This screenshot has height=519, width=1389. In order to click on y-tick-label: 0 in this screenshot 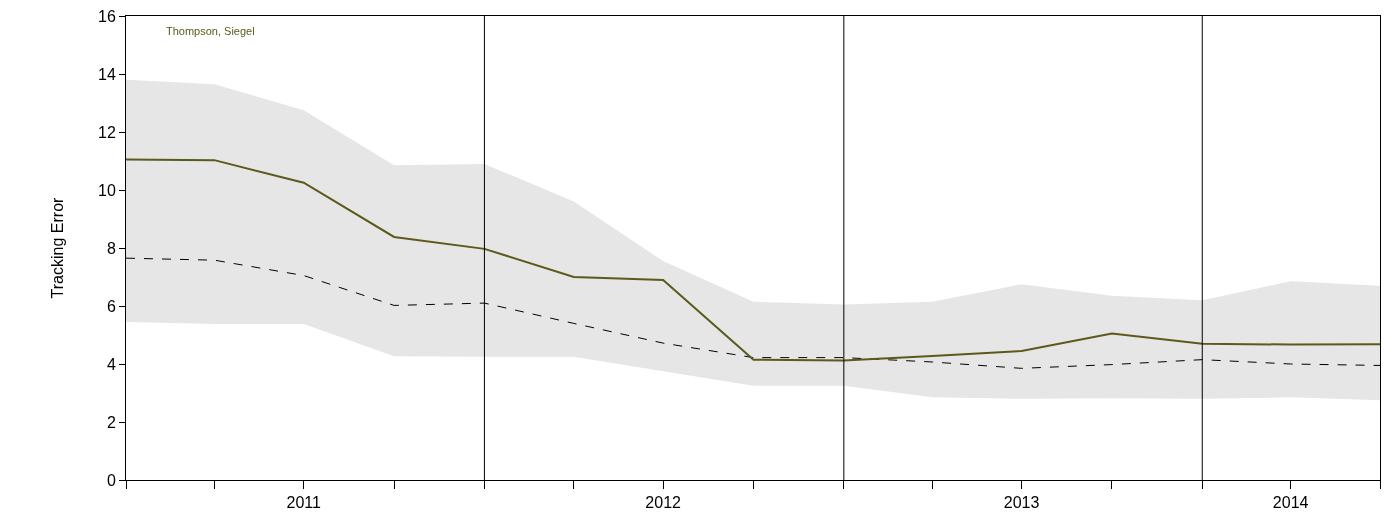, I will do `click(111, 480)`.